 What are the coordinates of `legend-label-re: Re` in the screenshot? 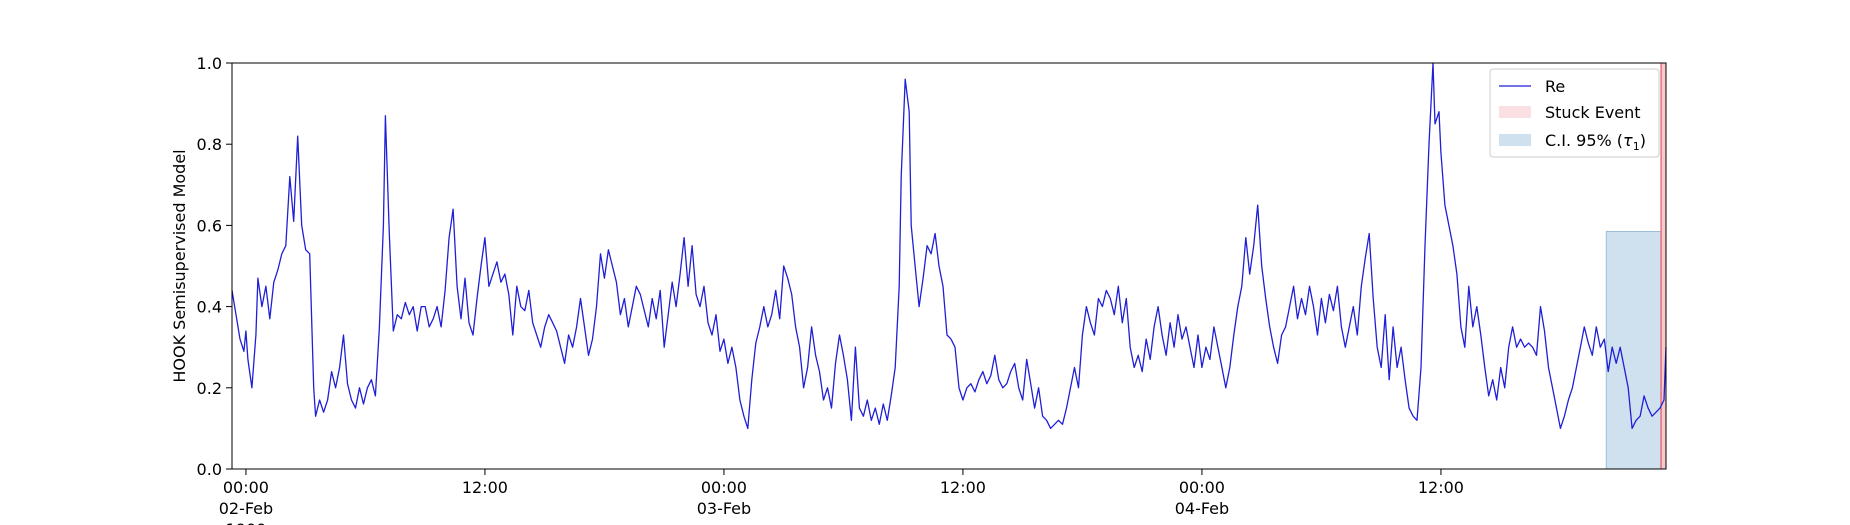 It's located at (1555, 86).